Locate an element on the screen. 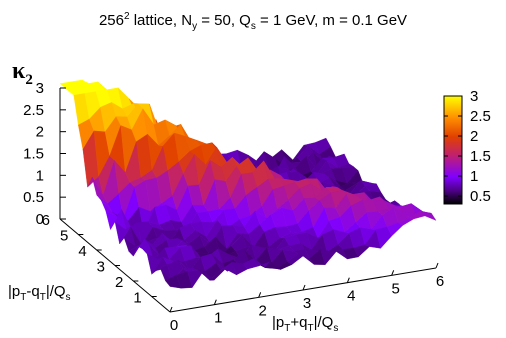  z-tick-label-5: 2.5 is located at coordinates (33, 110).